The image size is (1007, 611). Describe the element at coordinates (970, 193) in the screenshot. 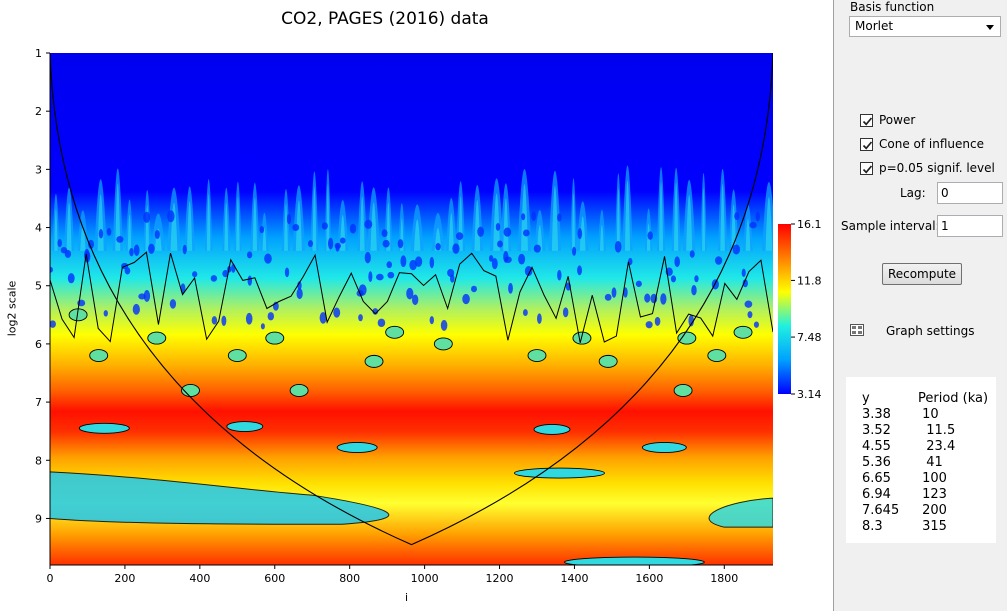

I see `lag-input: 0` at that location.